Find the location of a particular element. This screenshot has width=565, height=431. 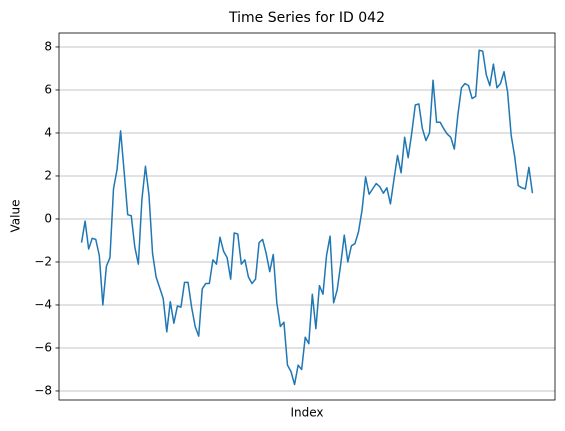

chart-title: Time Series for ID 042 is located at coordinates (306, 18).